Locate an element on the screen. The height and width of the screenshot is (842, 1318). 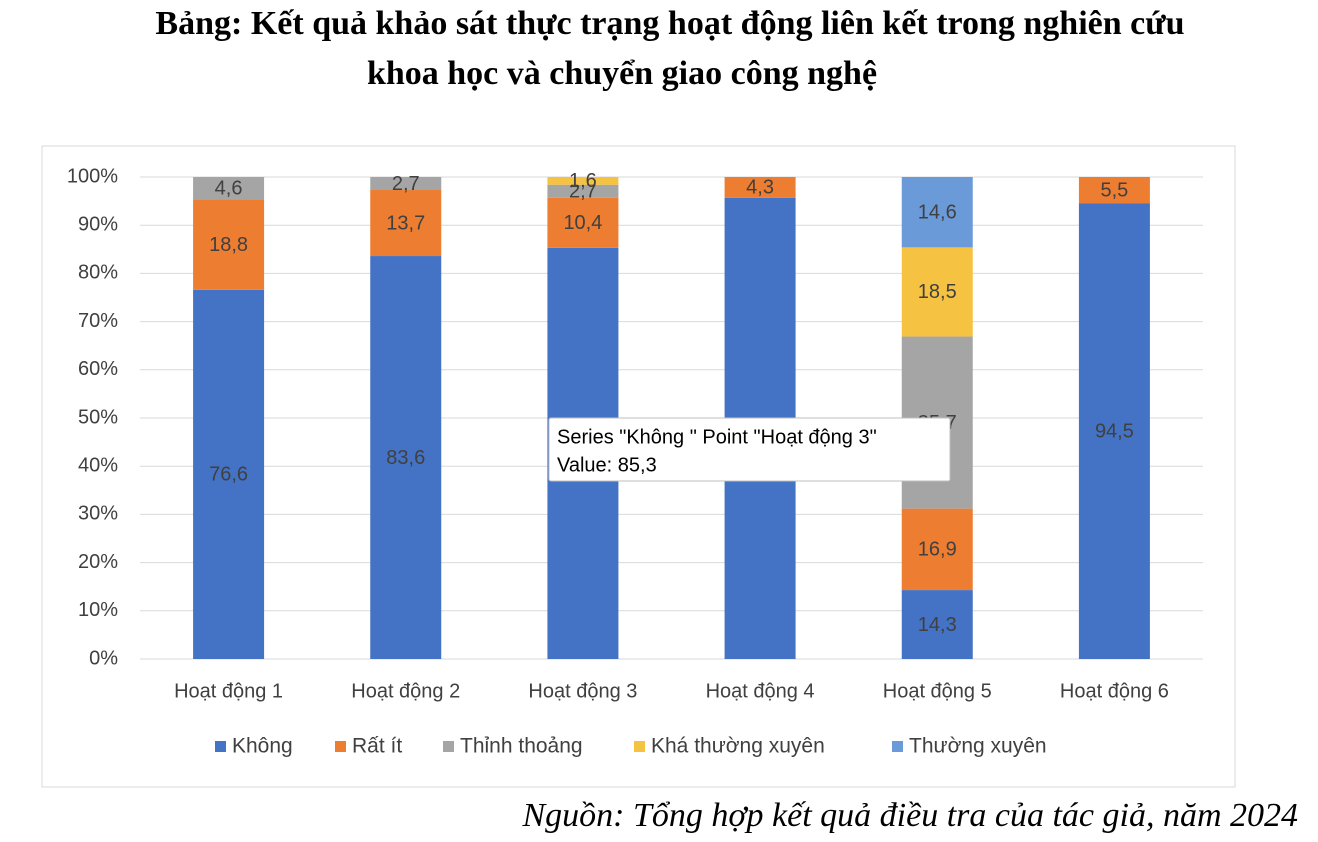
legend-label: Thỉnh thoảng is located at coordinates (521, 746).